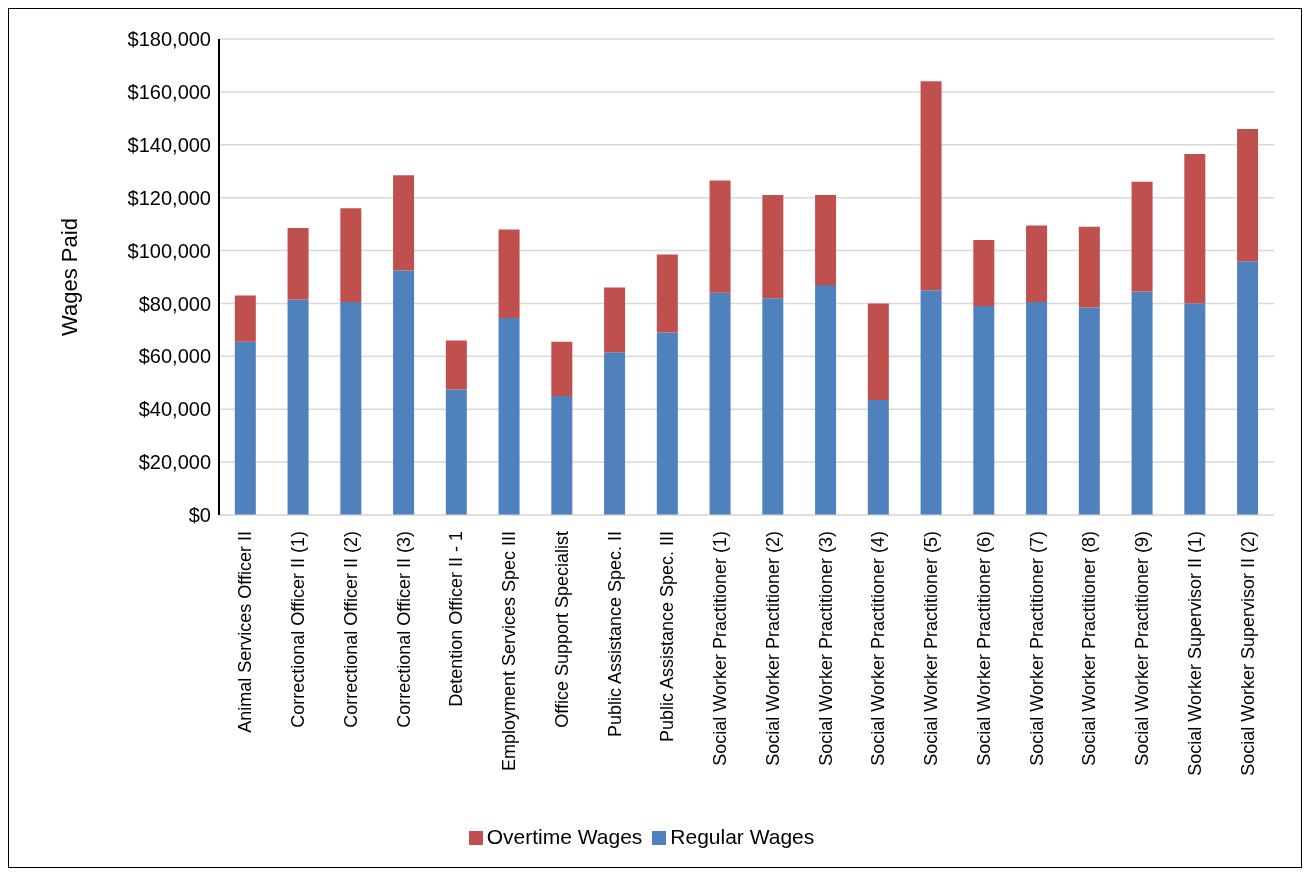 This screenshot has height=875, width=1310. What do you see at coordinates (169, 197) in the screenshot?
I see `y-tick-label: $120,000` at bounding box center [169, 197].